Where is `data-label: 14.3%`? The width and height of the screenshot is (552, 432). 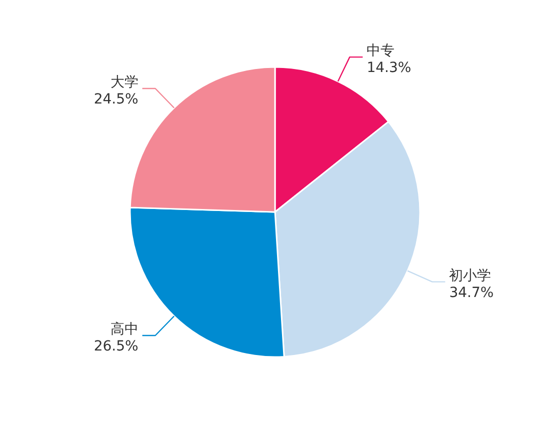
data-label: 14.3% is located at coordinates (389, 68).